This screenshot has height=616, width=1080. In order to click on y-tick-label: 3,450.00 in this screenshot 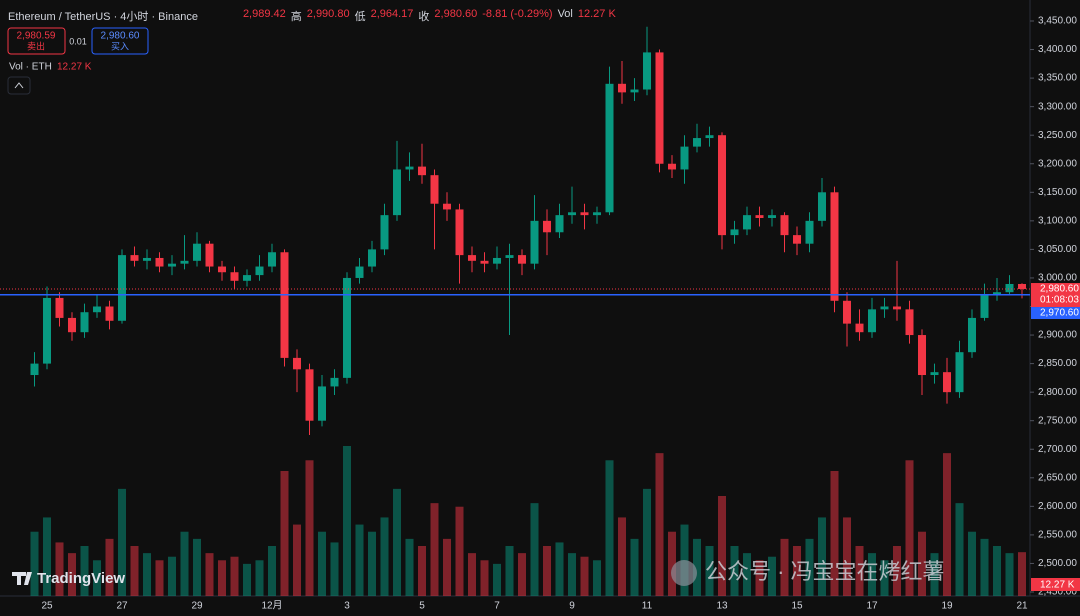, I will do `click(1057, 21)`.